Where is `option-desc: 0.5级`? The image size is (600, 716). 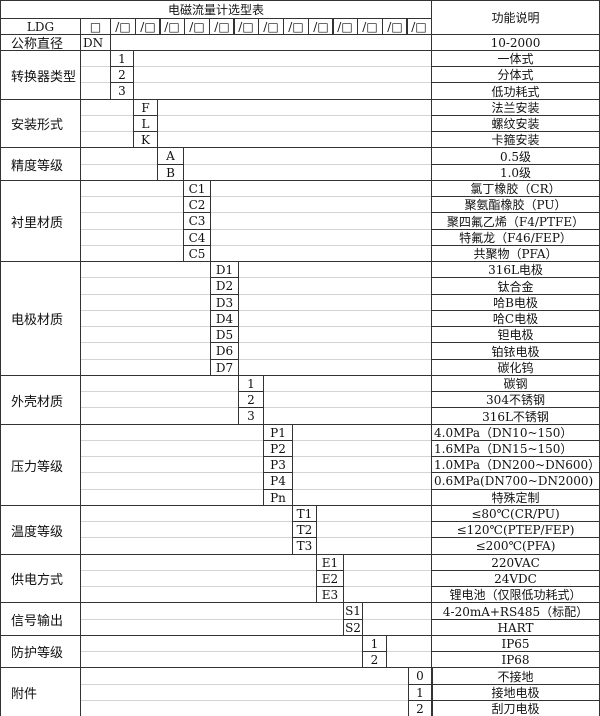 option-desc: 0.5级 is located at coordinates (515, 156).